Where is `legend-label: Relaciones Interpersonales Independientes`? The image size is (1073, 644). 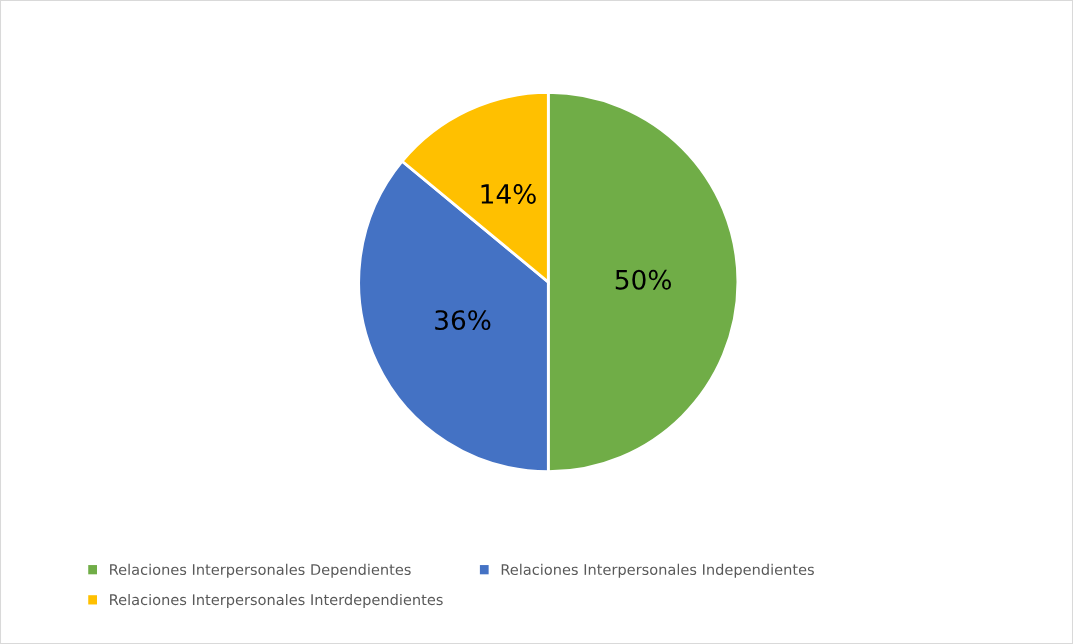
legend-label: Relaciones Interpersonales Independientes is located at coordinates (657, 570).